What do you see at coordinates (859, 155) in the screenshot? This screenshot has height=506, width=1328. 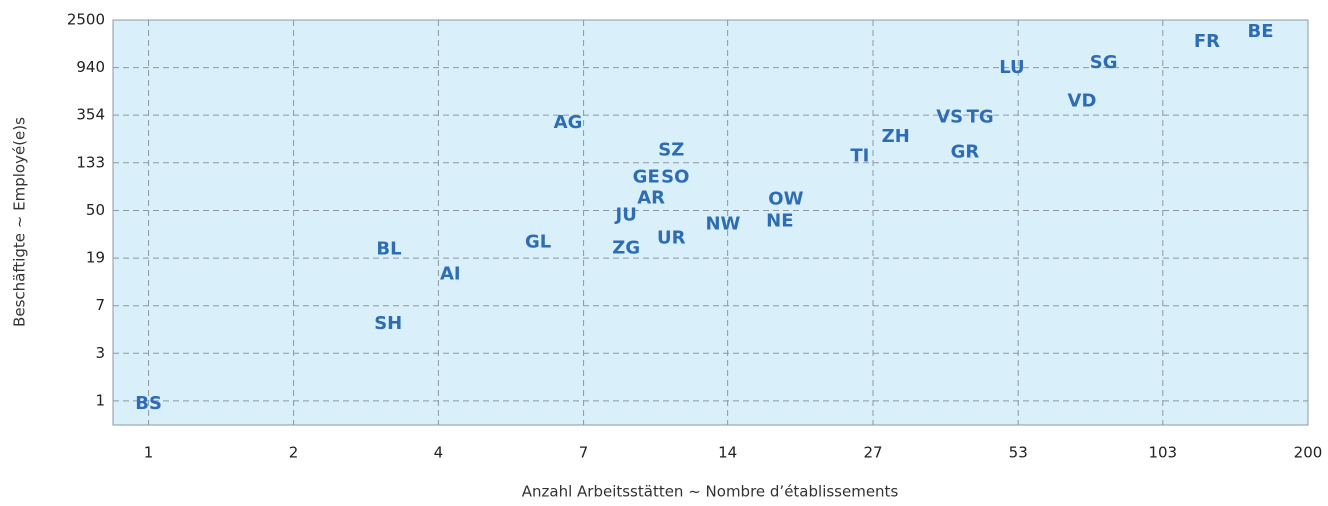 I see `point-label: TI` at bounding box center [859, 155].